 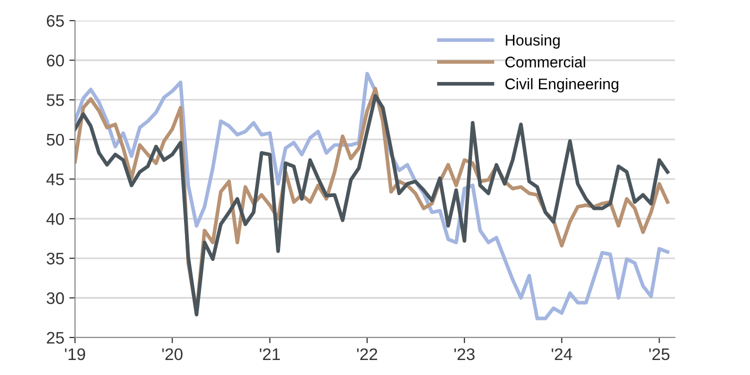 I want to click on legend-label: Civil Engineering, so click(x=561, y=85).